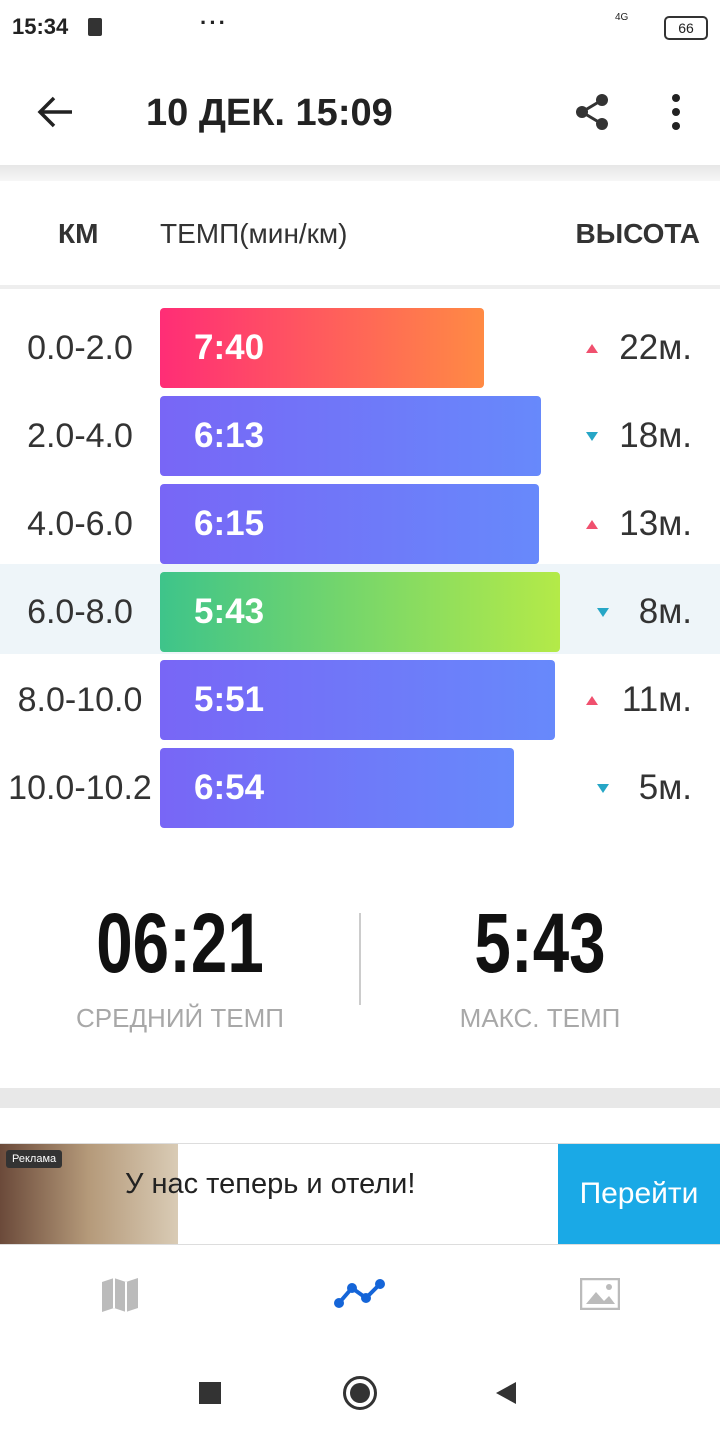 The height and width of the screenshot is (1440, 720). What do you see at coordinates (592, 112) in the screenshot?
I see `share-button` at bounding box center [592, 112].